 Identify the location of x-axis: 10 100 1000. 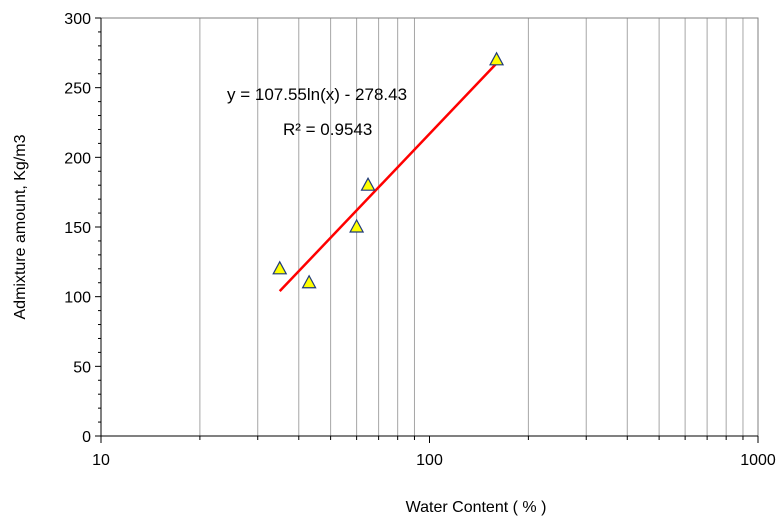
(434, 452).